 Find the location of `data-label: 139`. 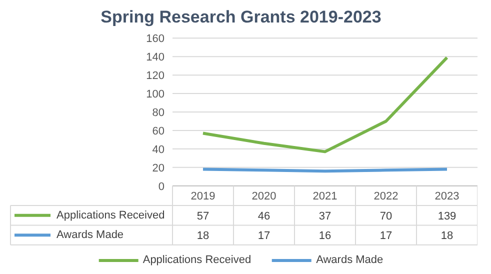

data-label: 139 is located at coordinates (447, 216).